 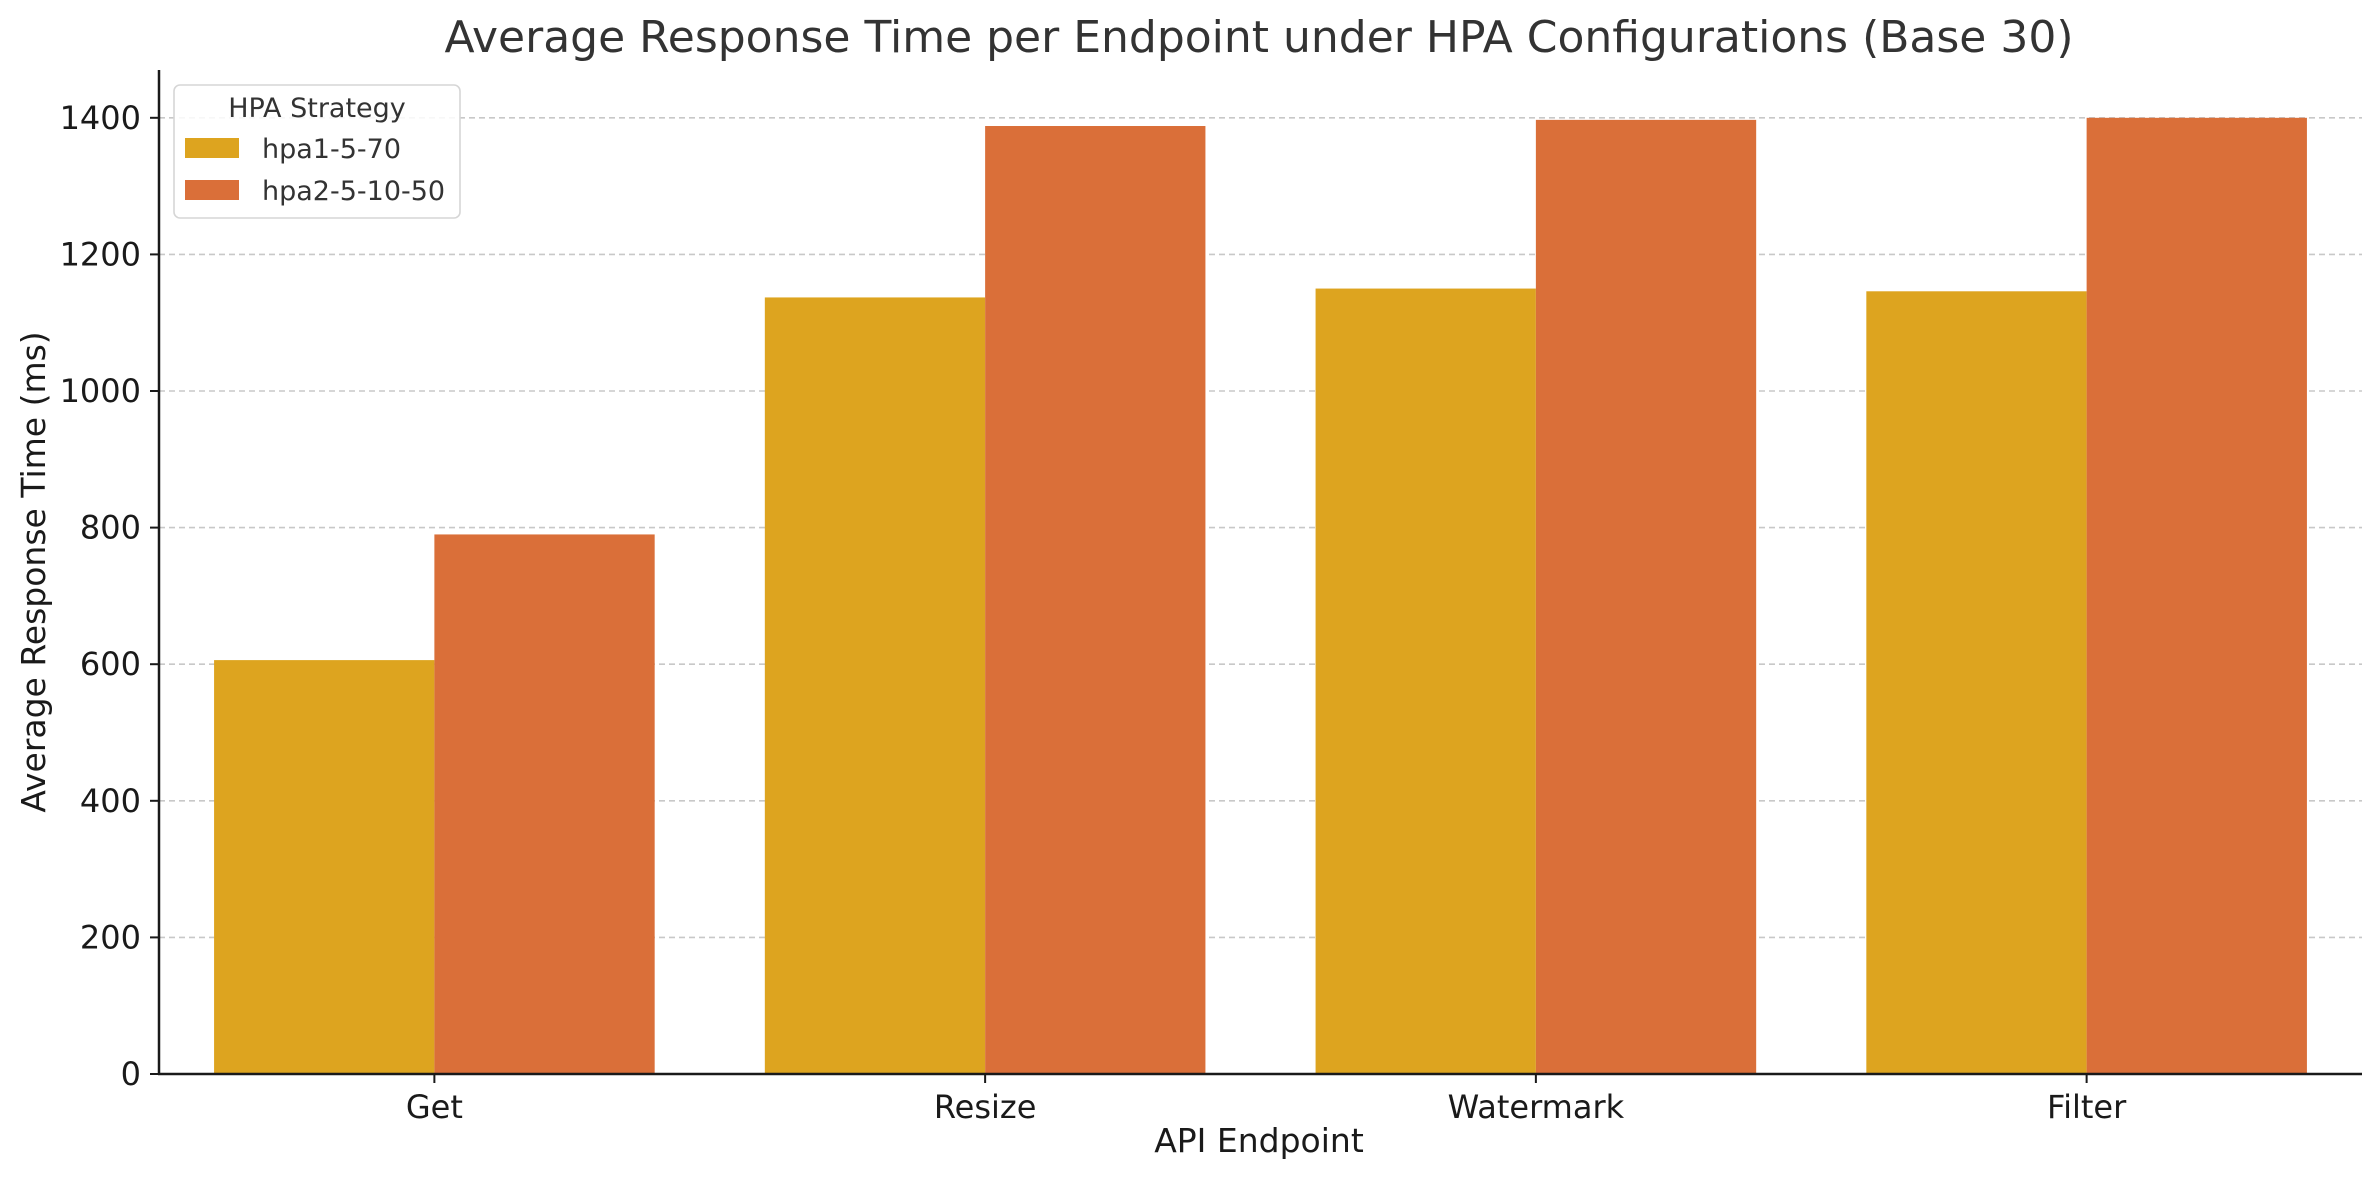 I want to click on legend: HPA Strategy hpa1-5-70 hpa2-5-10-50, so click(x=317, y=151).